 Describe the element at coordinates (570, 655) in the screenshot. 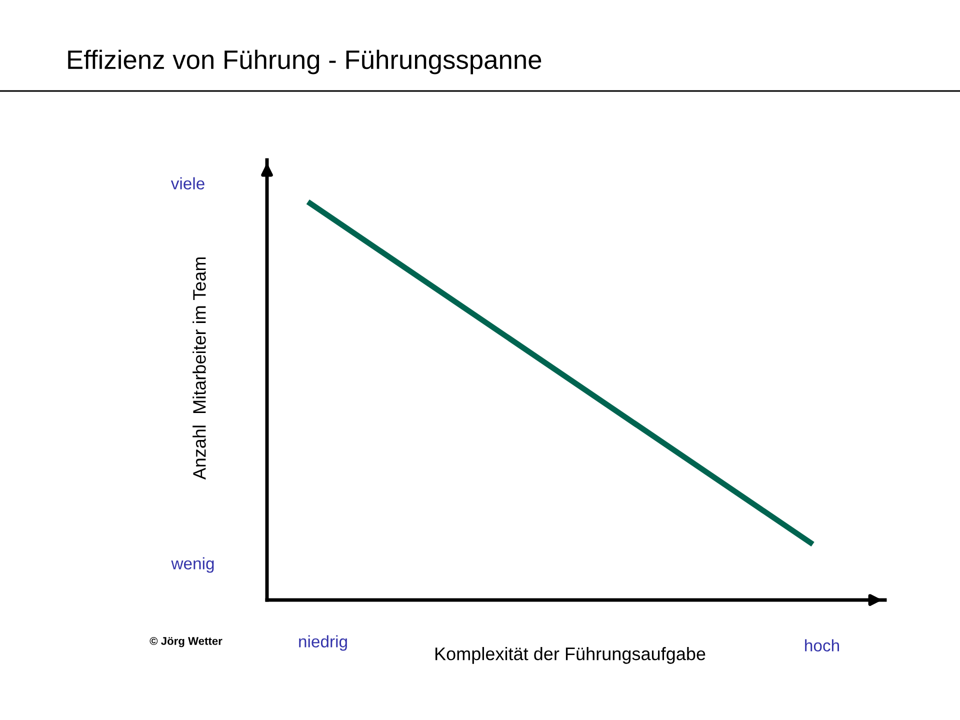

I see `x-axis-title: Komplexität der Führungsaufgabe` at that location.